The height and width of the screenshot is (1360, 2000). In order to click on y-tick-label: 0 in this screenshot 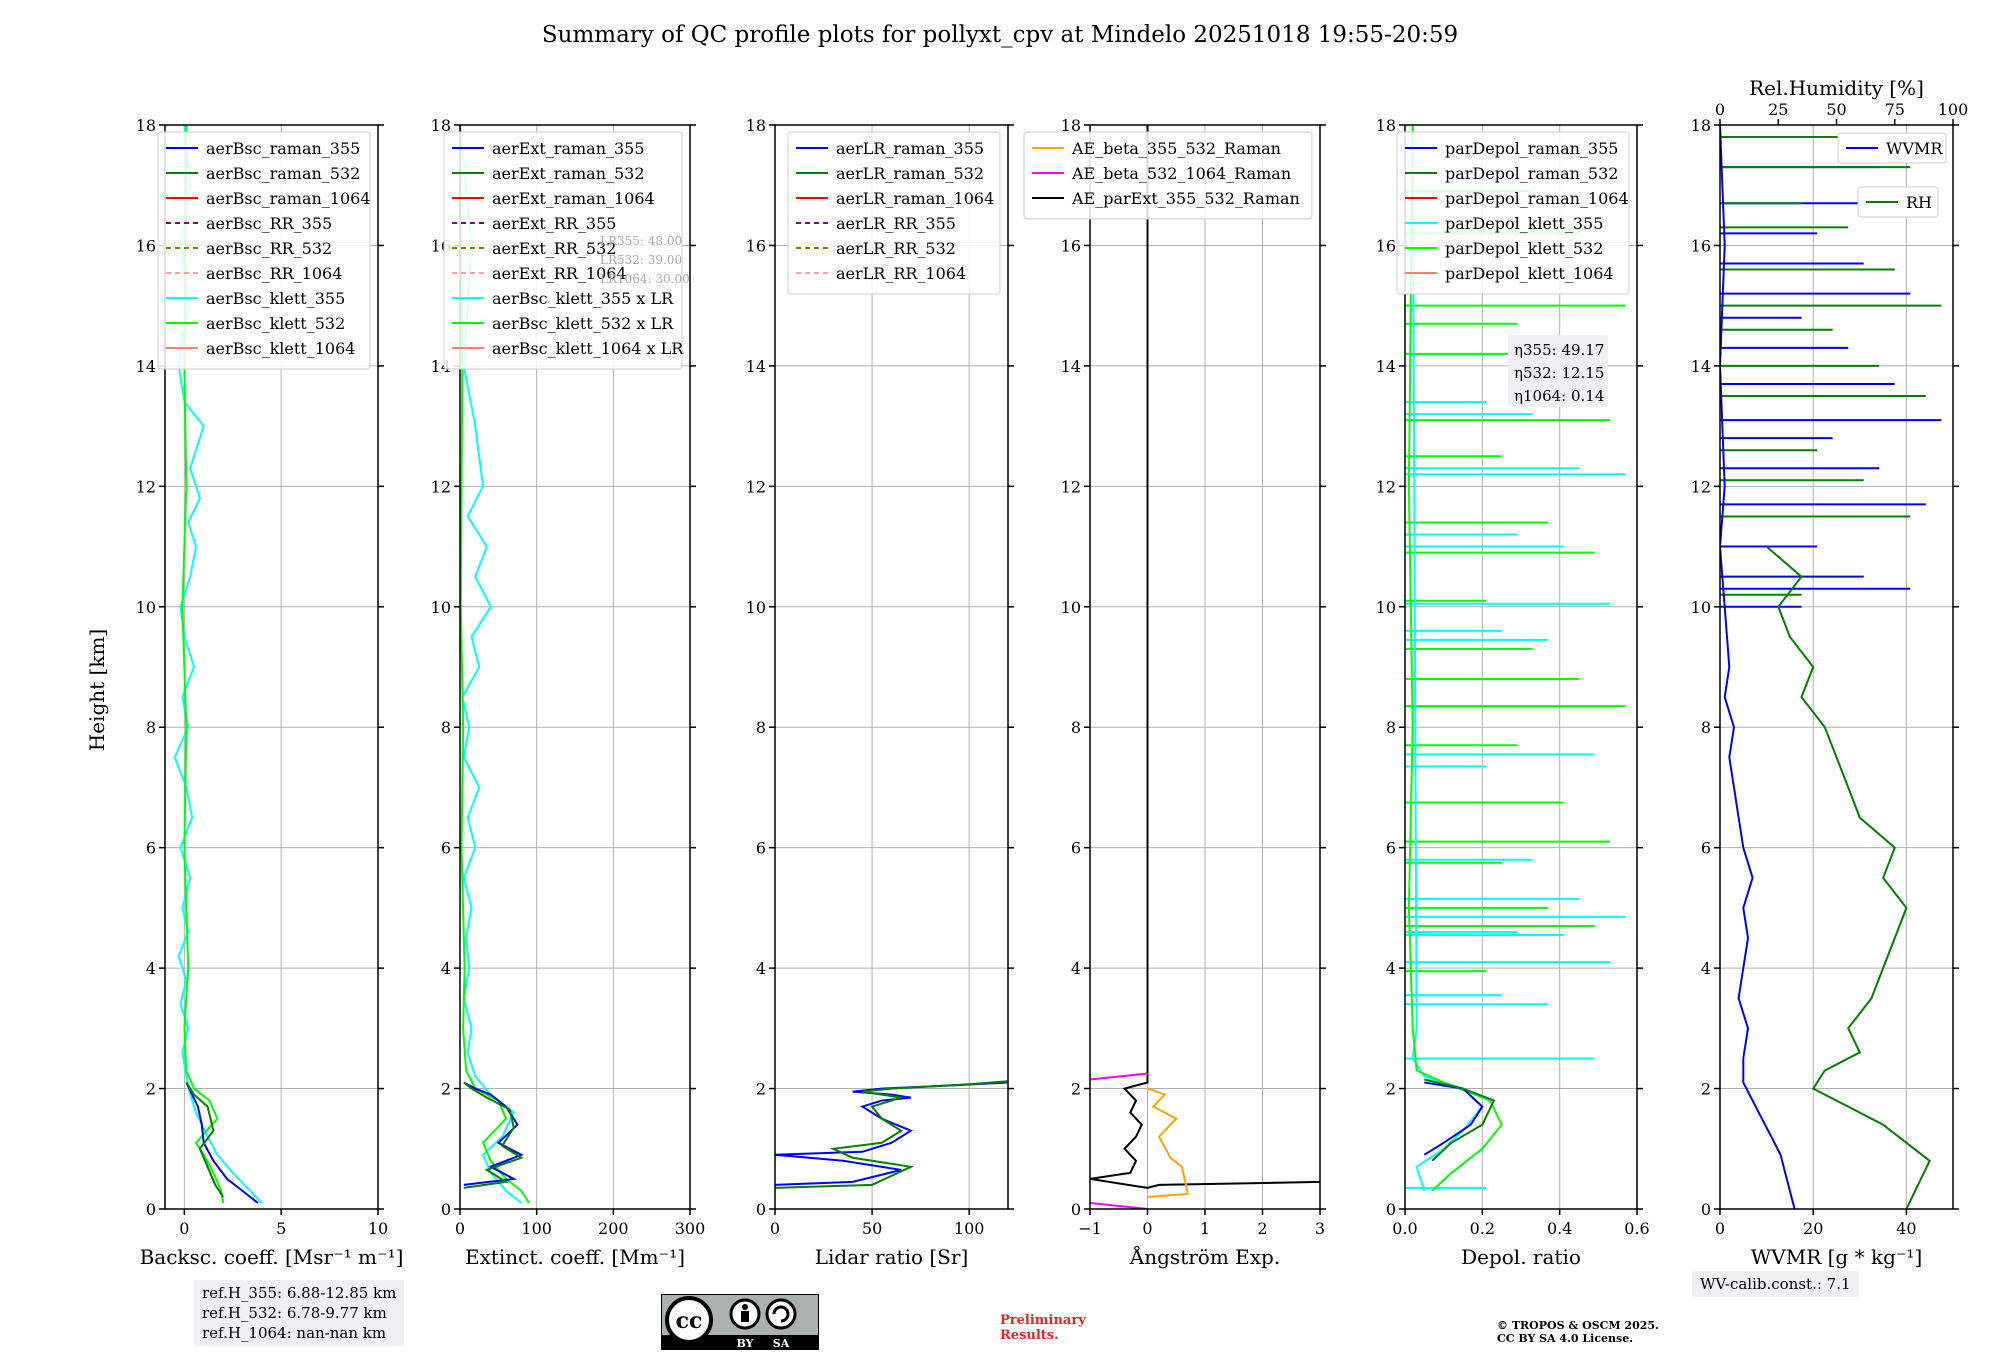, I will do `click(1391, 1209)`.